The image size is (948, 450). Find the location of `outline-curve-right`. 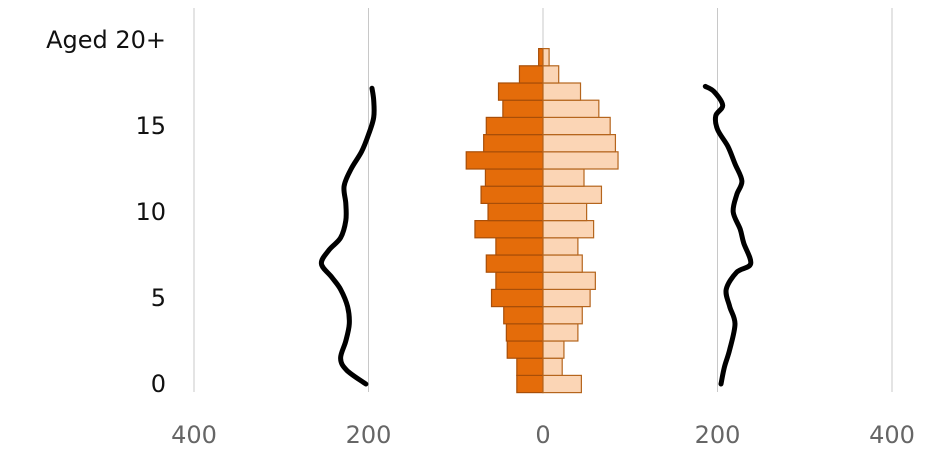

outline-curve-right is located at coordinates (728, 235).